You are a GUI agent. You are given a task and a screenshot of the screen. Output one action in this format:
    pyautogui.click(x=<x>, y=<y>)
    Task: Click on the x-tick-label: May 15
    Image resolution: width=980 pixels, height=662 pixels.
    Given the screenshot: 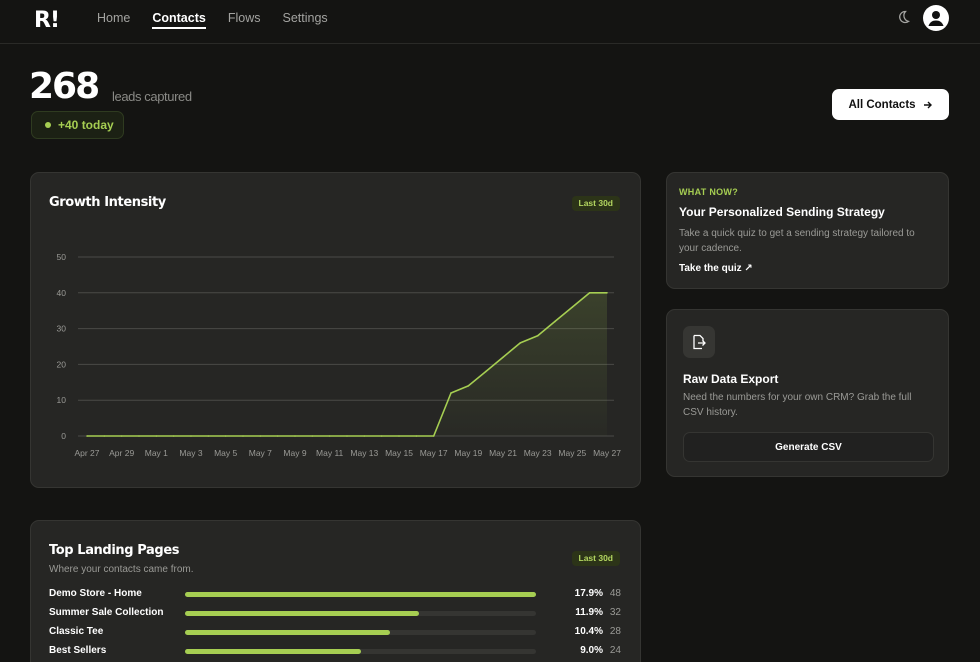 What is the action you would take?
    pyautogui.click(x=399, y=453)
    